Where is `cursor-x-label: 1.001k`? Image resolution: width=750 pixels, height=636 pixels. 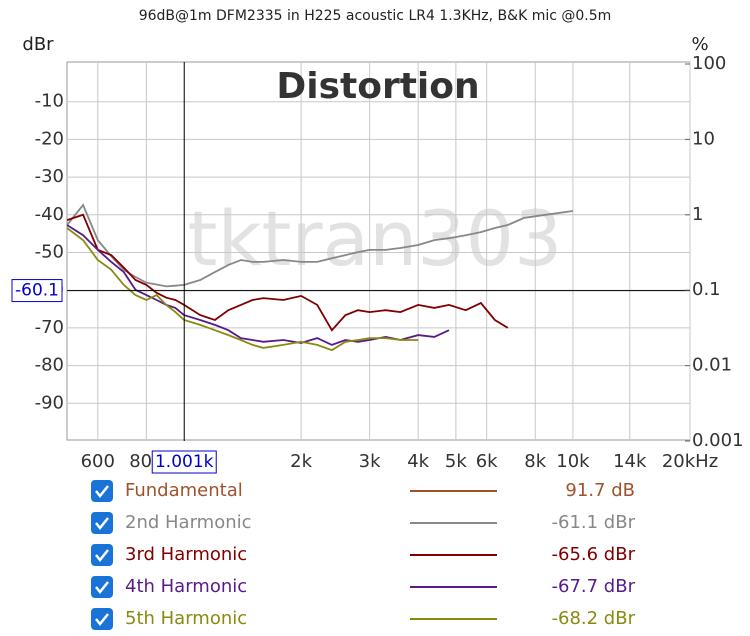
cursor-x-label: 1.001k is located at coordinates (184, 462).